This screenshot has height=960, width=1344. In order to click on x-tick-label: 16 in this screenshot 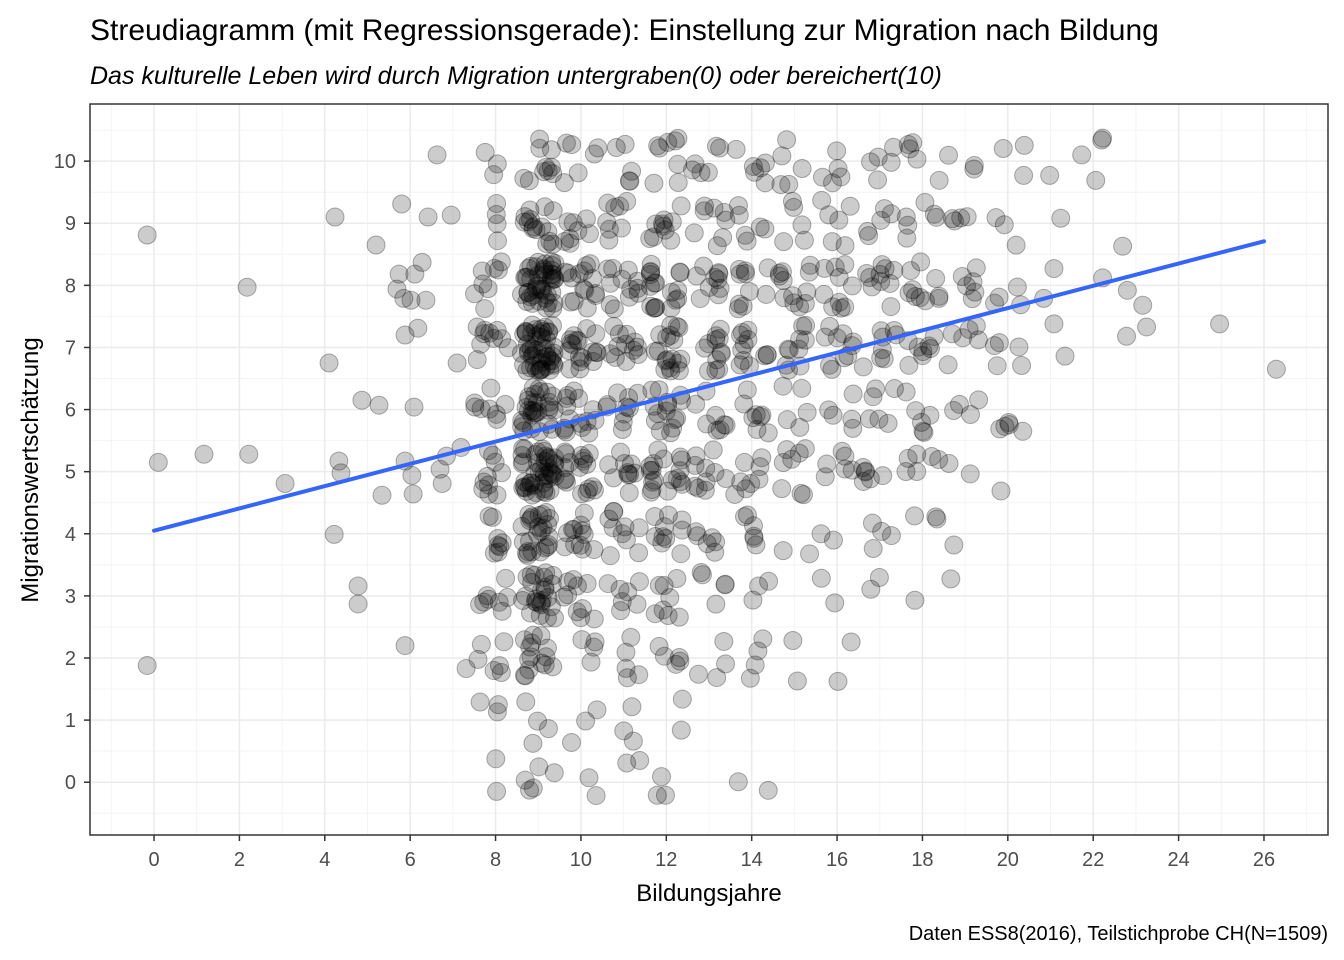, I will do `click(837, 860)`.